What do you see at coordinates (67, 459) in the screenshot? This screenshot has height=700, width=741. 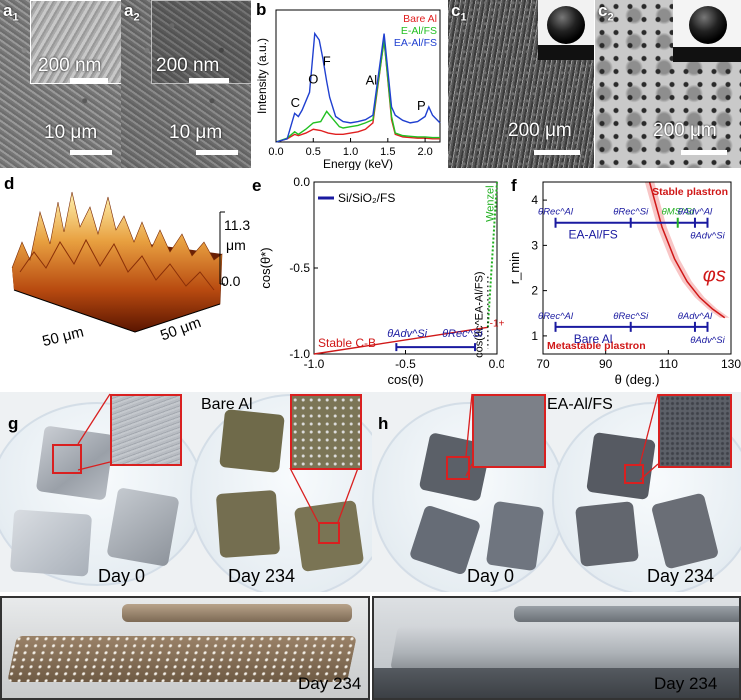 I see `zoom-box-day0` at bounding box center [67, 459].